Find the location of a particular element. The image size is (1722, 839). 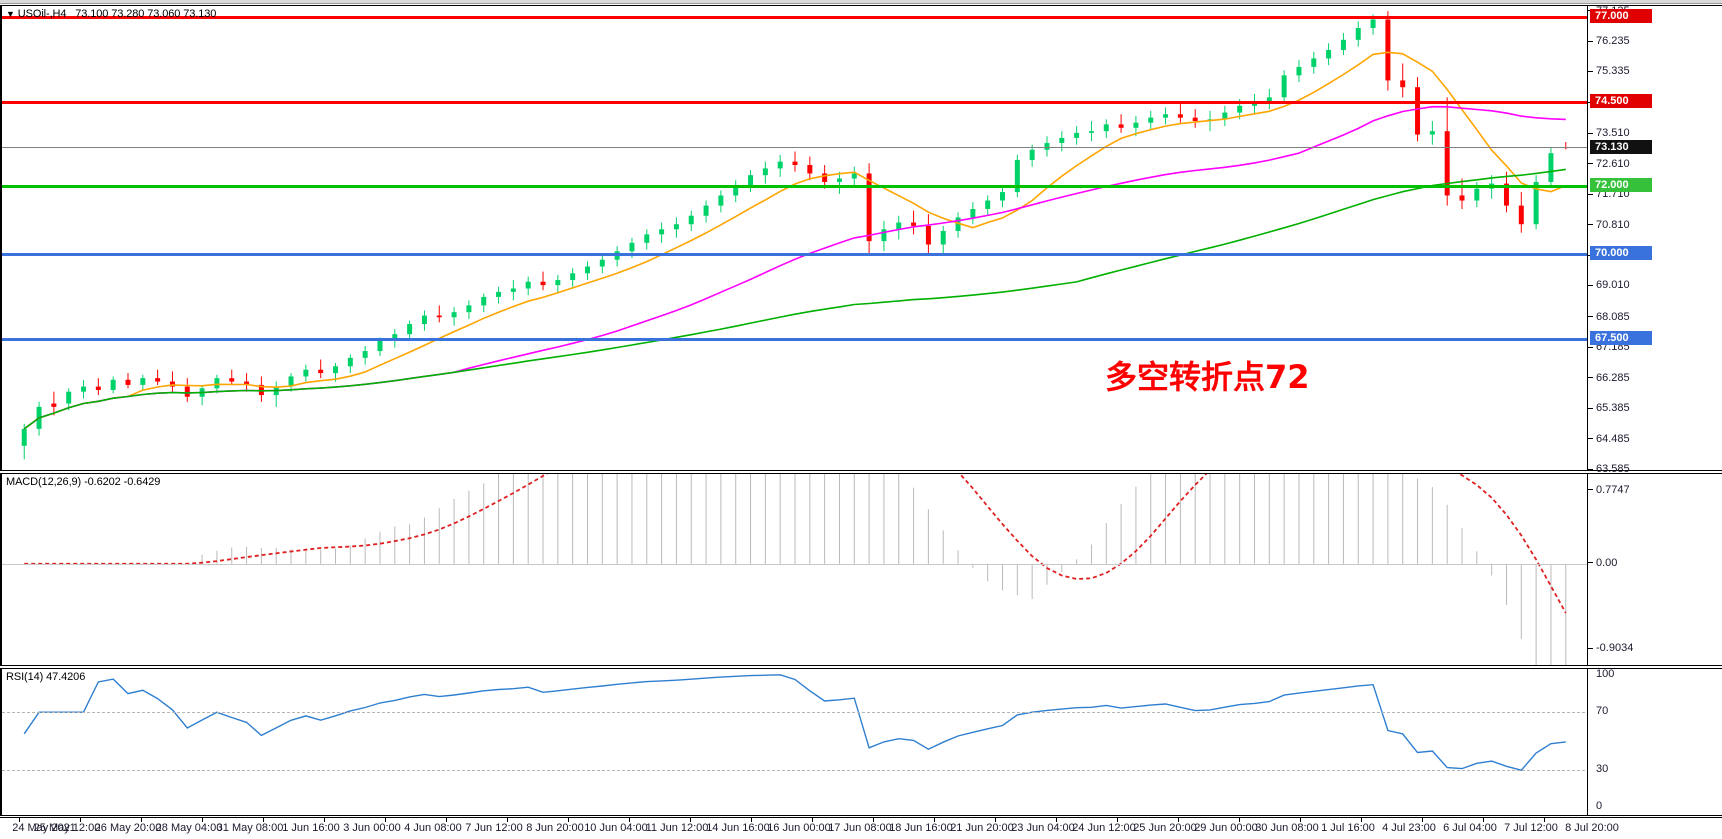

rsi-tick: 100 is located at coordinates (1605, 674).